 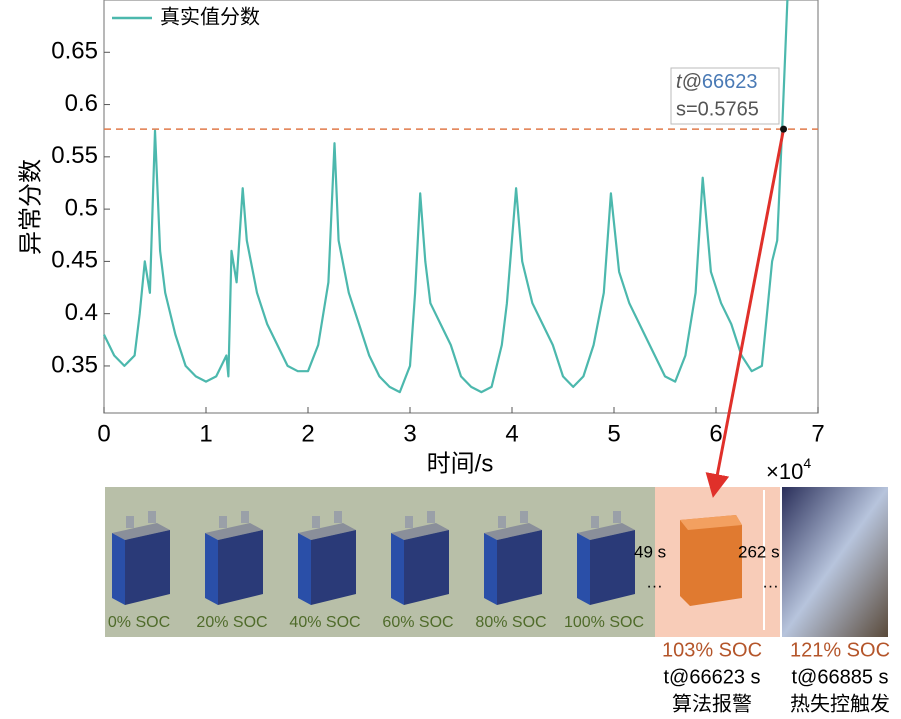 What do you see at coordinates (74, 155) in the screenshot?
I see `y-tick-label: 0.55` at bounding box center [74, 155].